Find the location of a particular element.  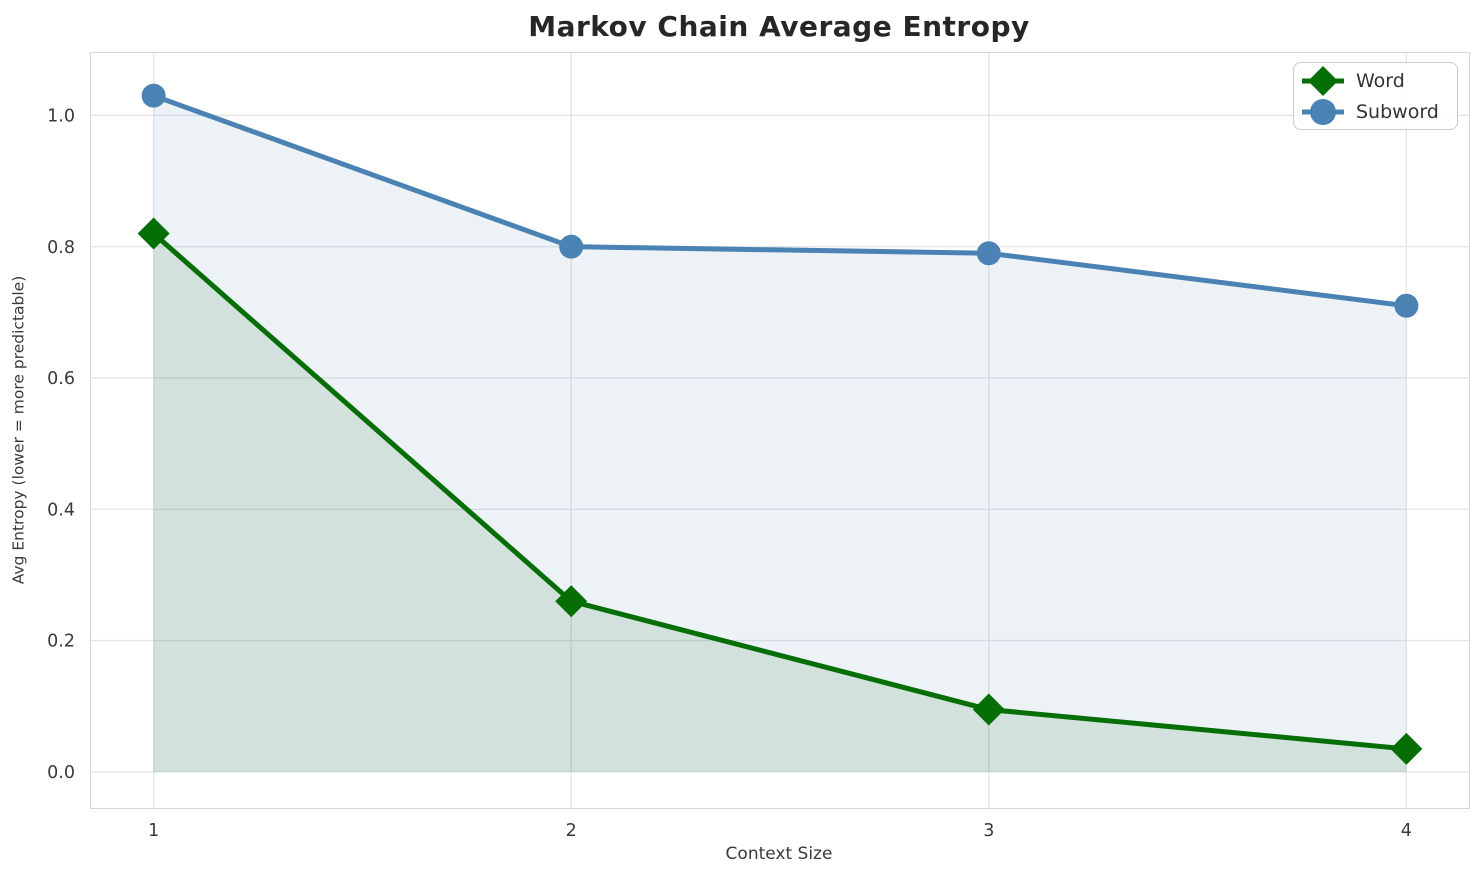

y-tick-label: 0.6 is located at coordinates (61, 379).